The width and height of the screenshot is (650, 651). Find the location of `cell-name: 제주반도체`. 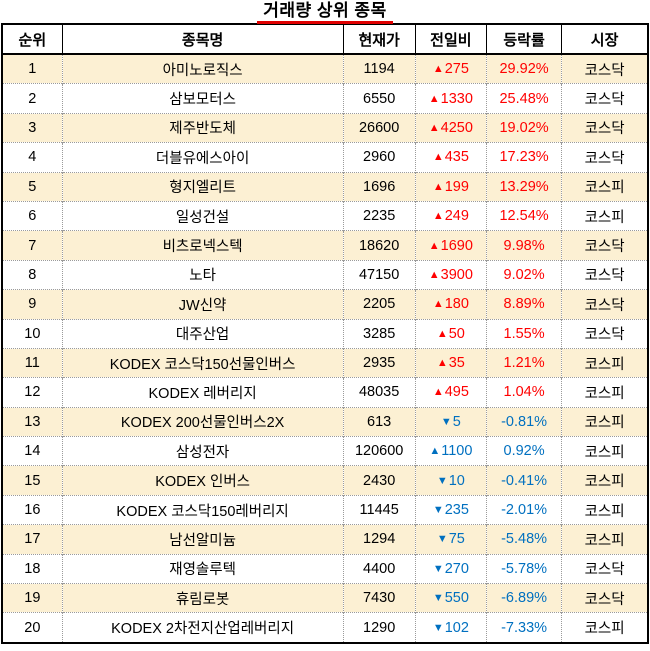

cell-name: 제주반도체 is located at coordinates (202, 127).